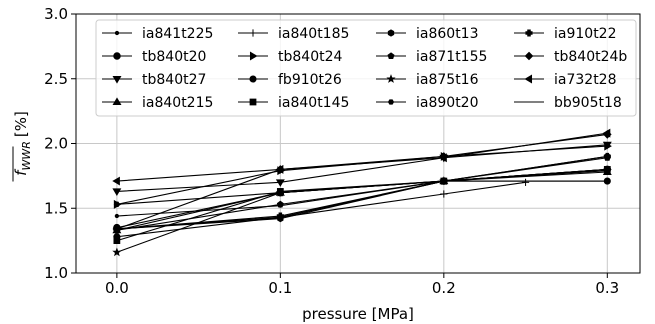 Image resolution: width=655 pixels, height=324 pixels. What do you see at coordinates (56, 273) in the screenshot?
I see `y-tick-label: 1.0` at bounding box center [56, 273].